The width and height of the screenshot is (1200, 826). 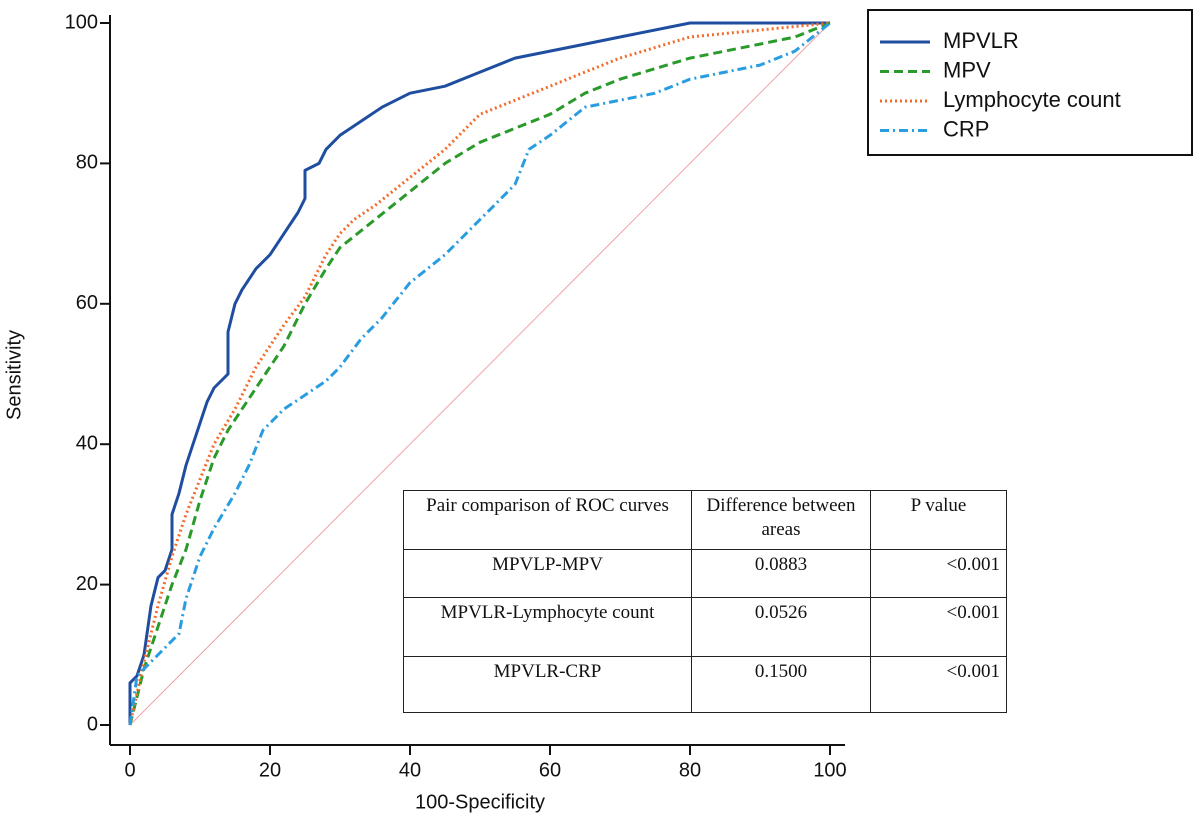 I want to click on table-row: MPVLR-CRP 0.1500 <0.001, so click(x=705, y=684).